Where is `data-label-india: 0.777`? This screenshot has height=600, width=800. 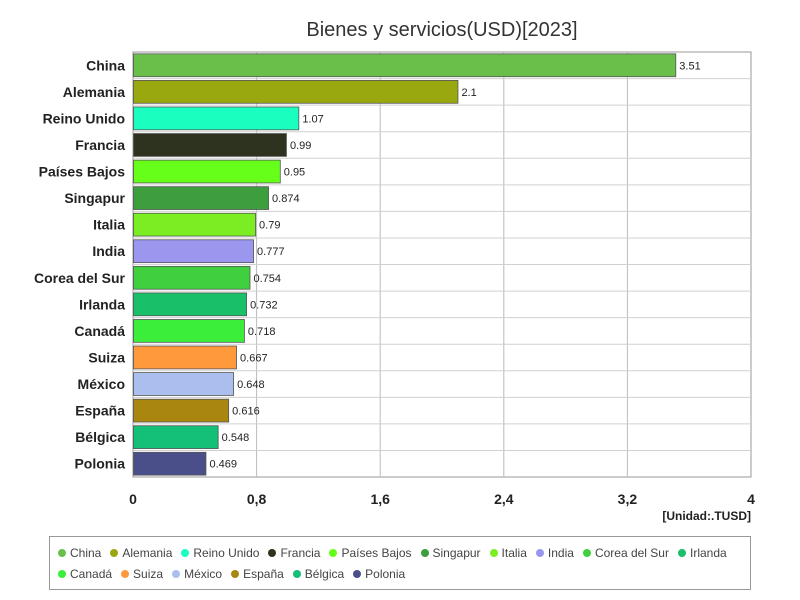
data-label-india: 0.777 is located at coordinates (271, 252).